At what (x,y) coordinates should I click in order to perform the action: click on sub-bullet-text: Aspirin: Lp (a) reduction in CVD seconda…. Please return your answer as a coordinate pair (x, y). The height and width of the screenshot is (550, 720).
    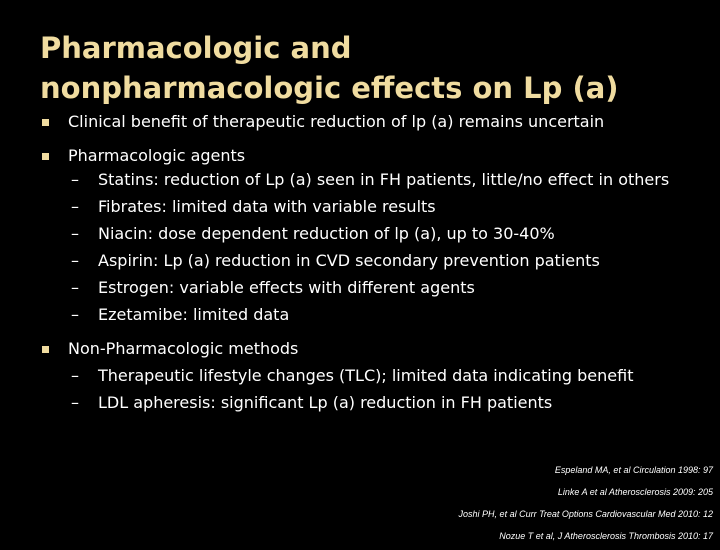
    Looking at the image, I should click on (349, 260).